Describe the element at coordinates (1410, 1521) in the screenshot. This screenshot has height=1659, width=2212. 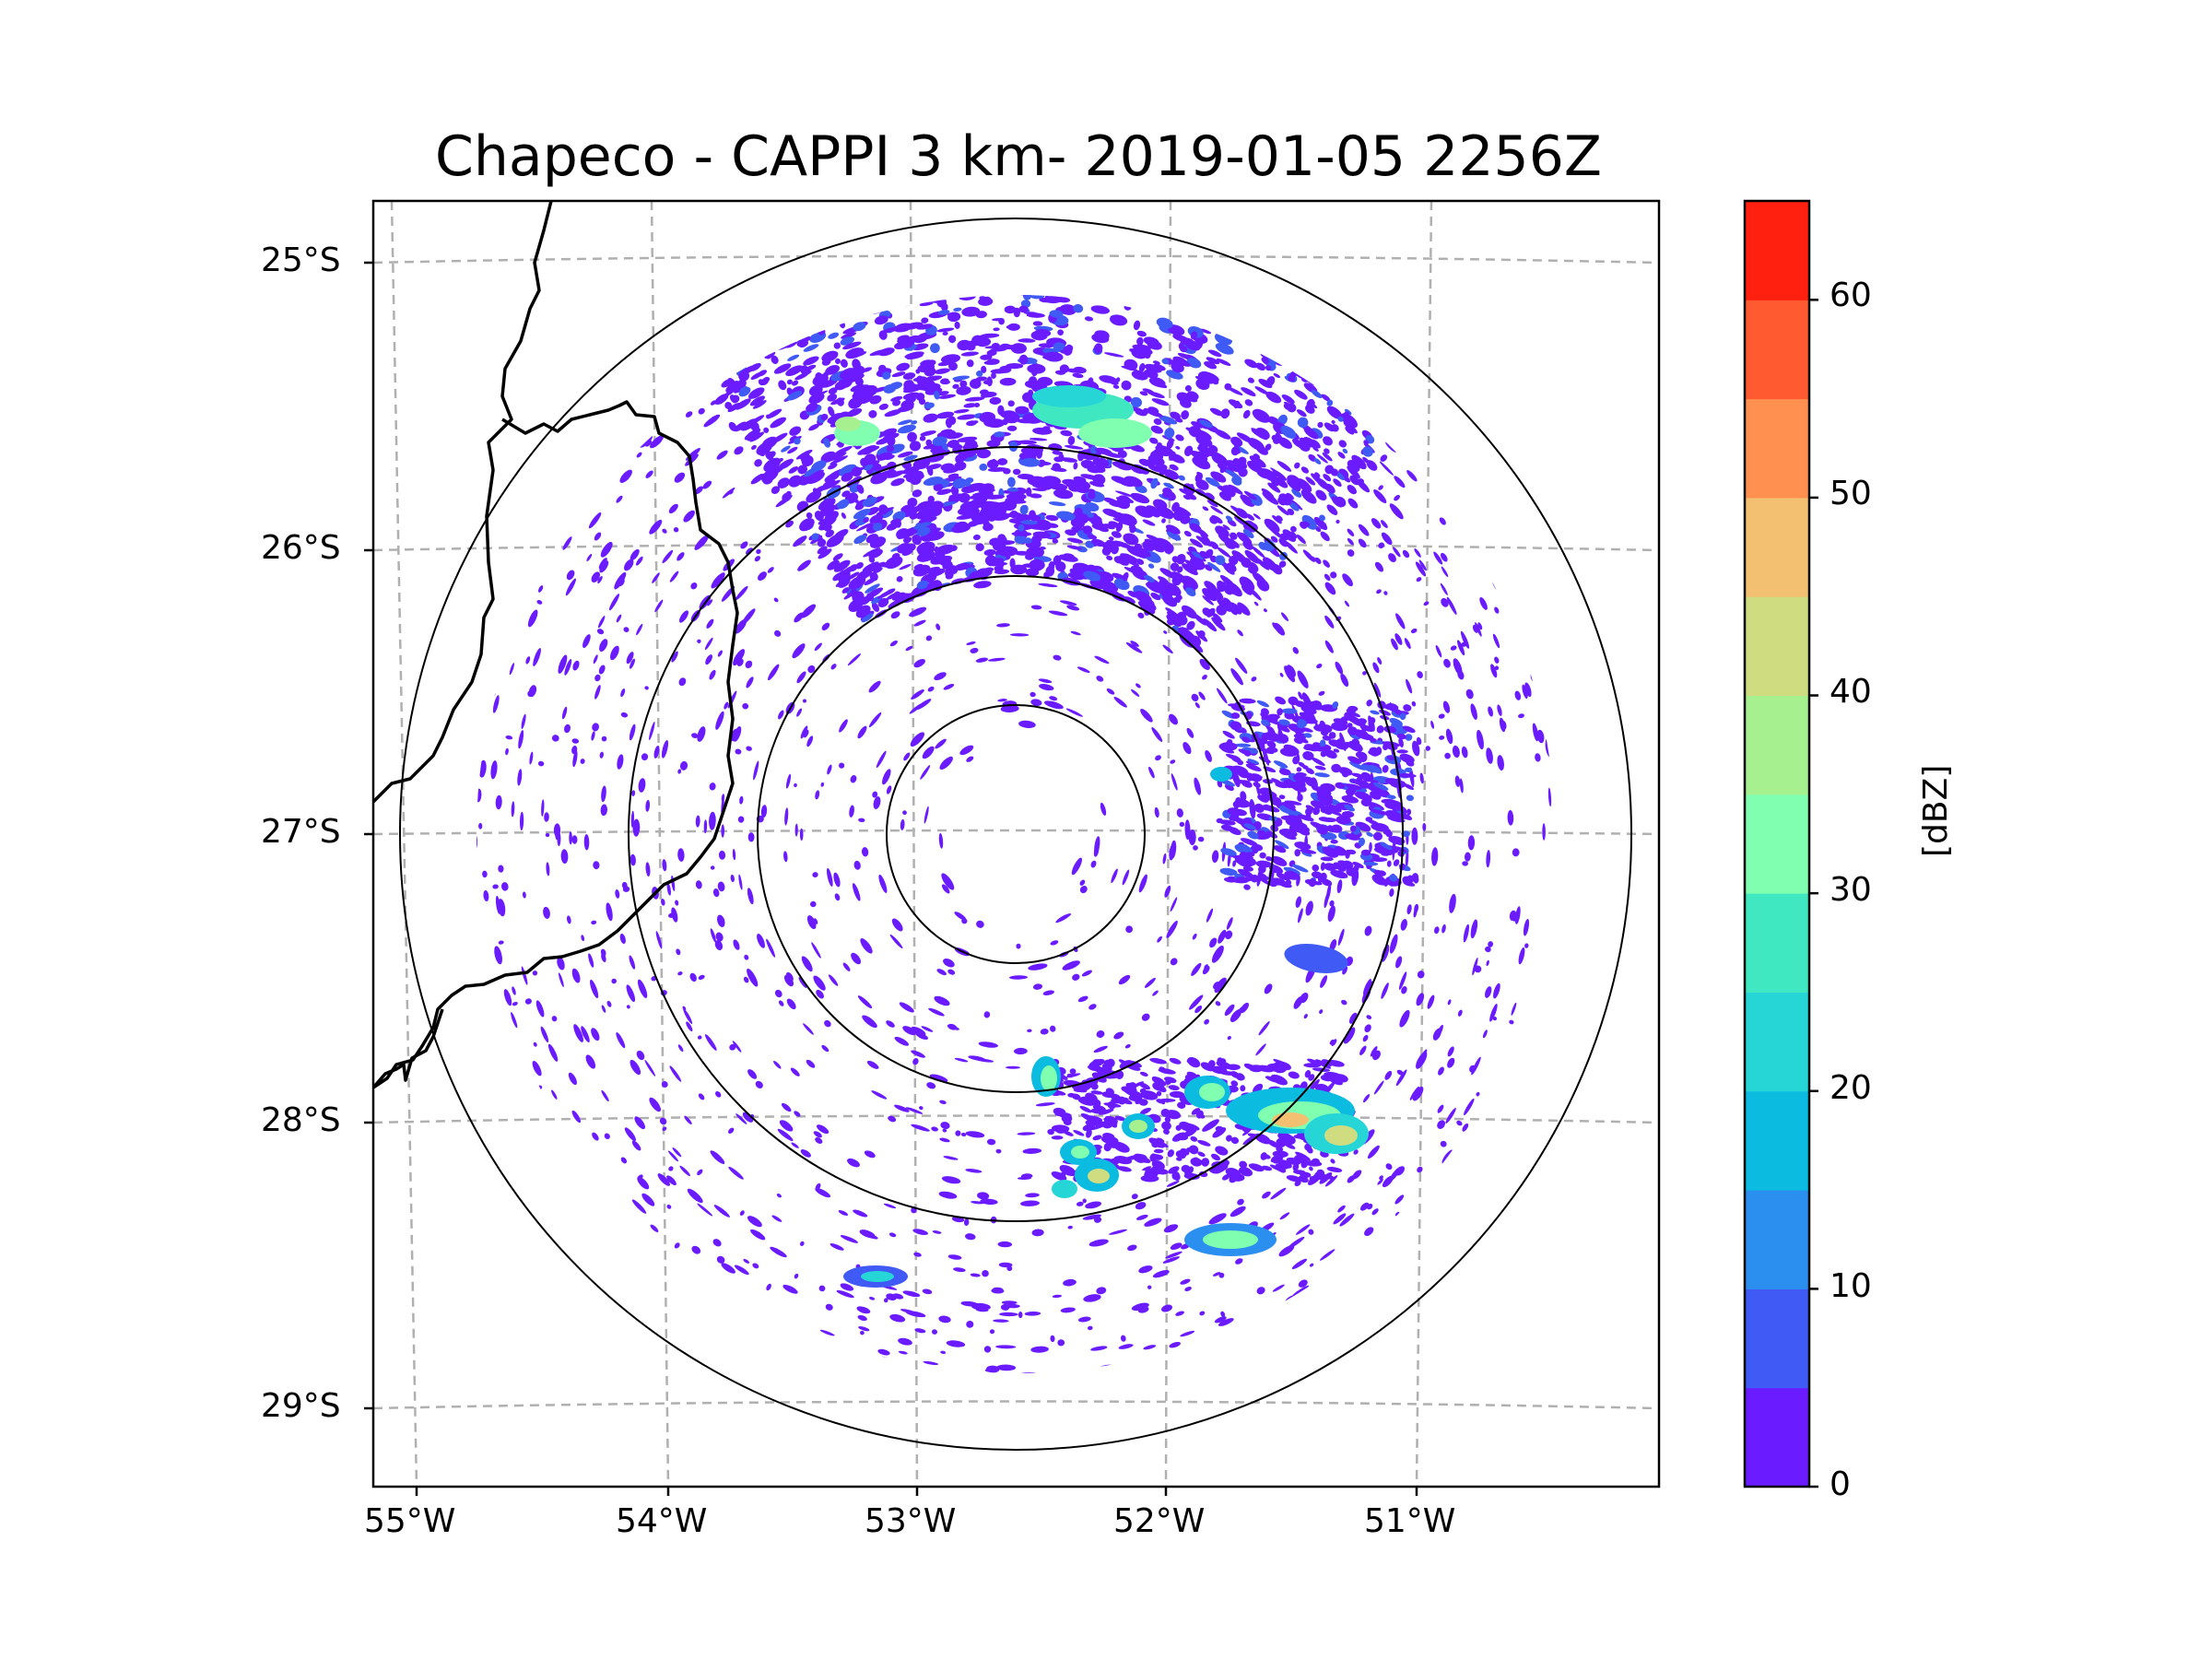
I see `lon-label: 51°W` at that location.